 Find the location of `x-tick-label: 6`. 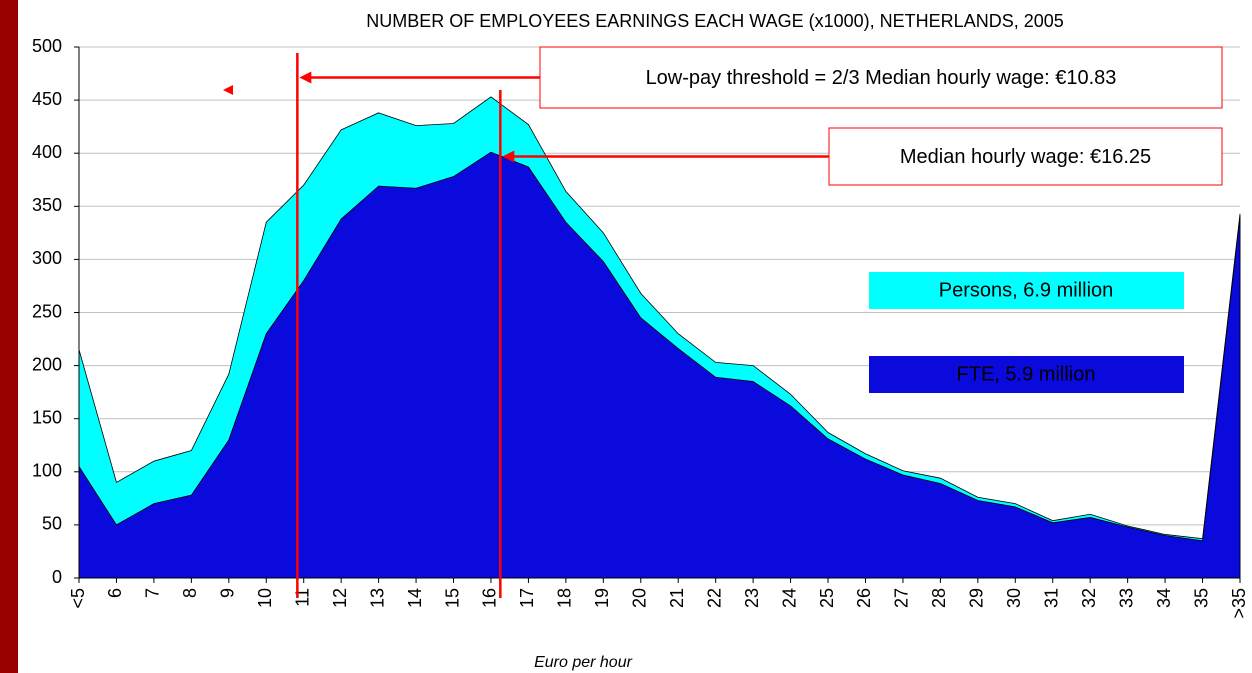

x-tick-label: 6 is located at coordinates (115, 593).